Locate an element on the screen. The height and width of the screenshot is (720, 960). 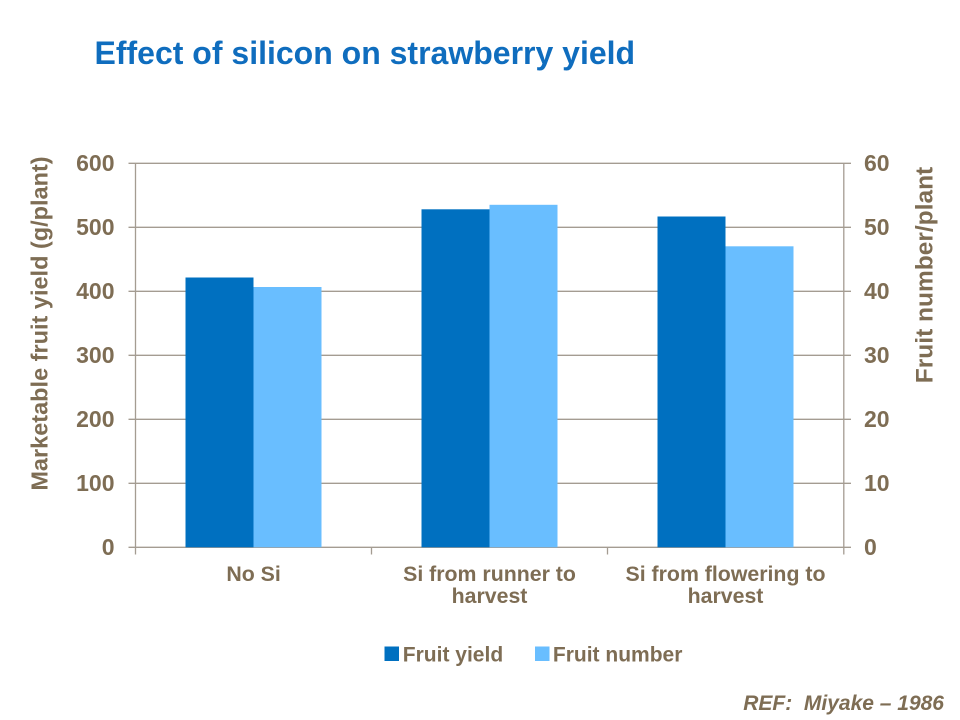
svg-text: 20 is located at coordinates (877, 419).